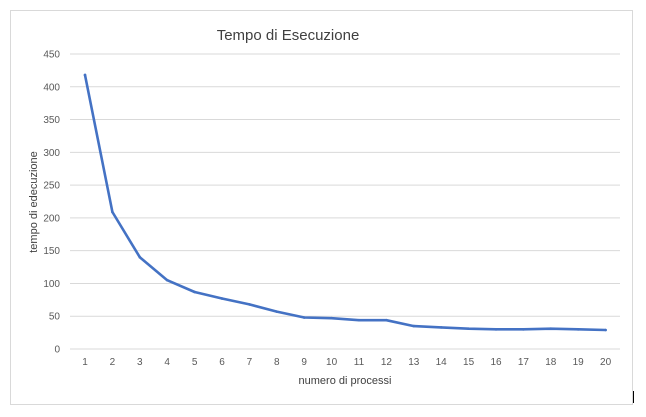 The height and width of the screenshot is (417, 646). Describe the element at coordinates (346, 362) in the screenshot. I see `x-axis-ticks: 1 2 3 4 5 6 7 8 9 10 11 12 13 14 15 16 17 18 19 20` at that location.